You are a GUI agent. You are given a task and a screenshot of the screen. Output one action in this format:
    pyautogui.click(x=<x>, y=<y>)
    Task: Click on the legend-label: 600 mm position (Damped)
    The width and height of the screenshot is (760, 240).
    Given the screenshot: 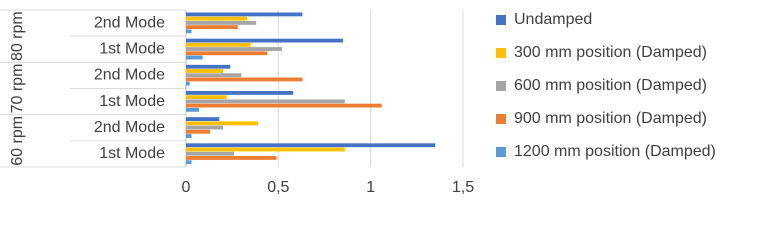 What is the action you would take?
    pyautogui.click(x=610, y=85)
    